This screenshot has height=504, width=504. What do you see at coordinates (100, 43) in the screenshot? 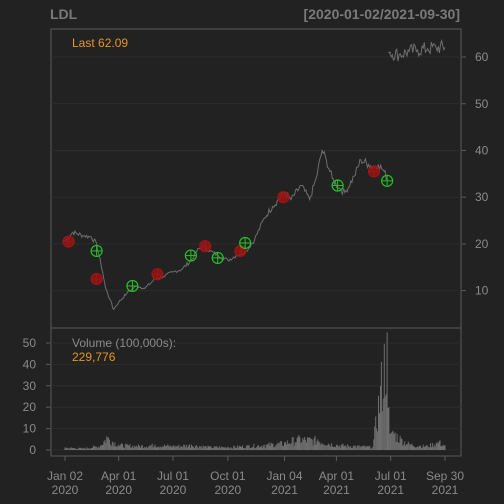
I see `last-price-label: Last 62.09` at bounding box center [100, 43].